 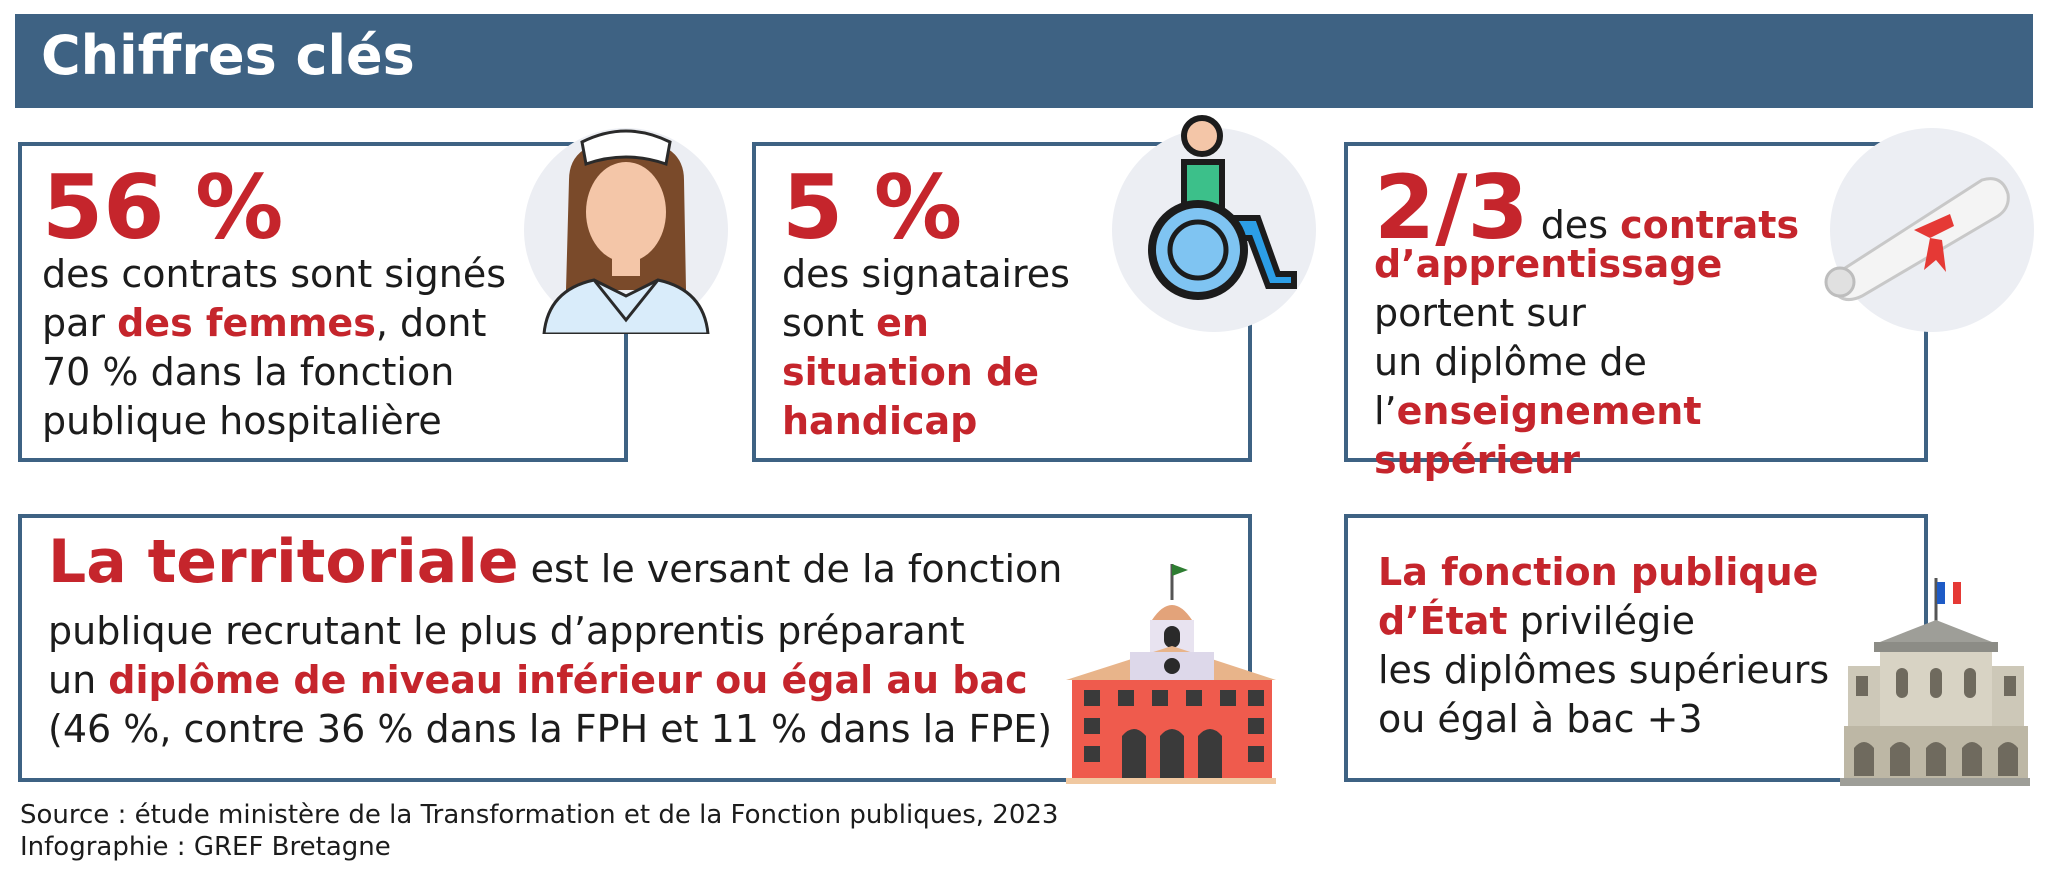 I want to click on stat-value: 5 %, so click(x=872, y=207).